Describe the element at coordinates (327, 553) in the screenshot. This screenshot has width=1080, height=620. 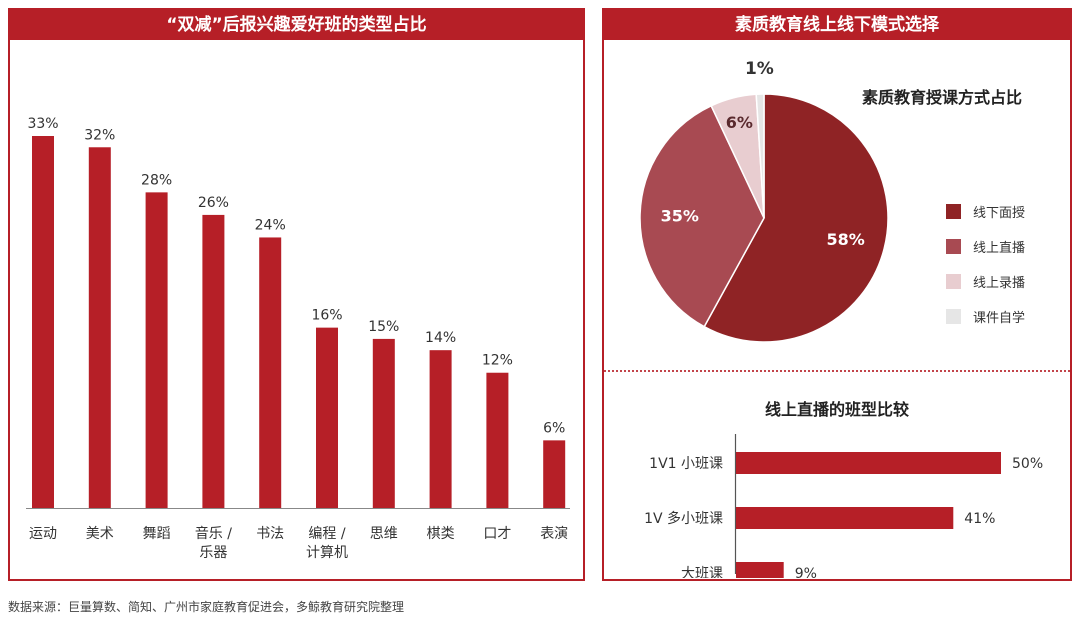
I see `bar-category-label-5: 计算机` at that location.